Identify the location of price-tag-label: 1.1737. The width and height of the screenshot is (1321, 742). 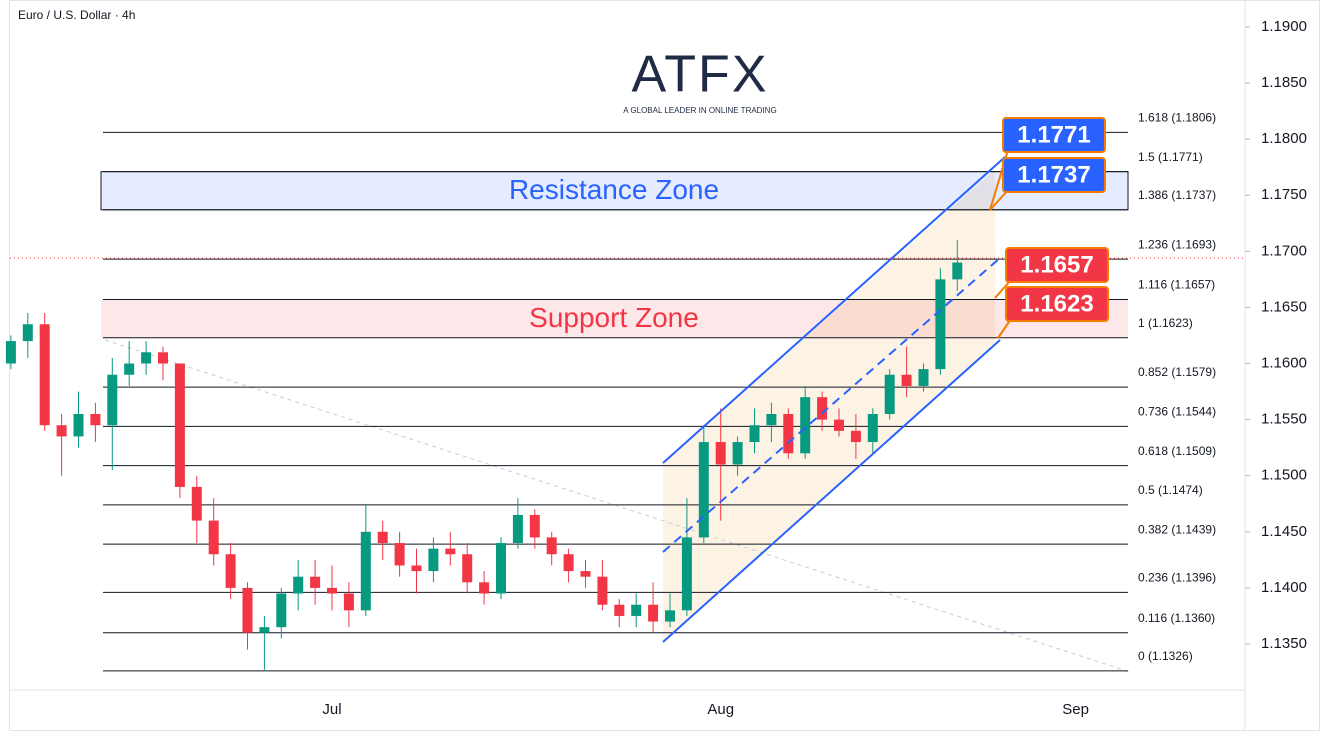
(1053, 174).